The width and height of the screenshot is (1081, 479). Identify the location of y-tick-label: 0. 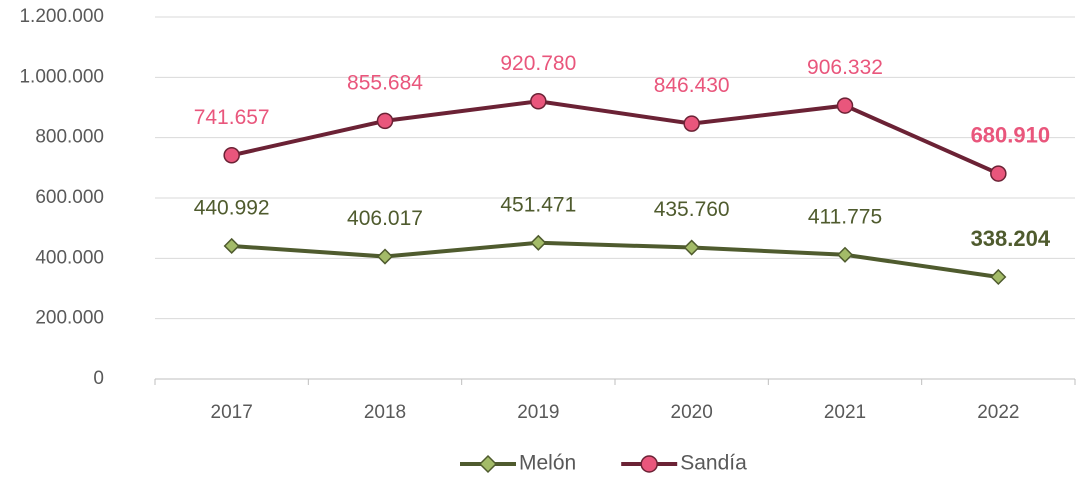
(98, 378).